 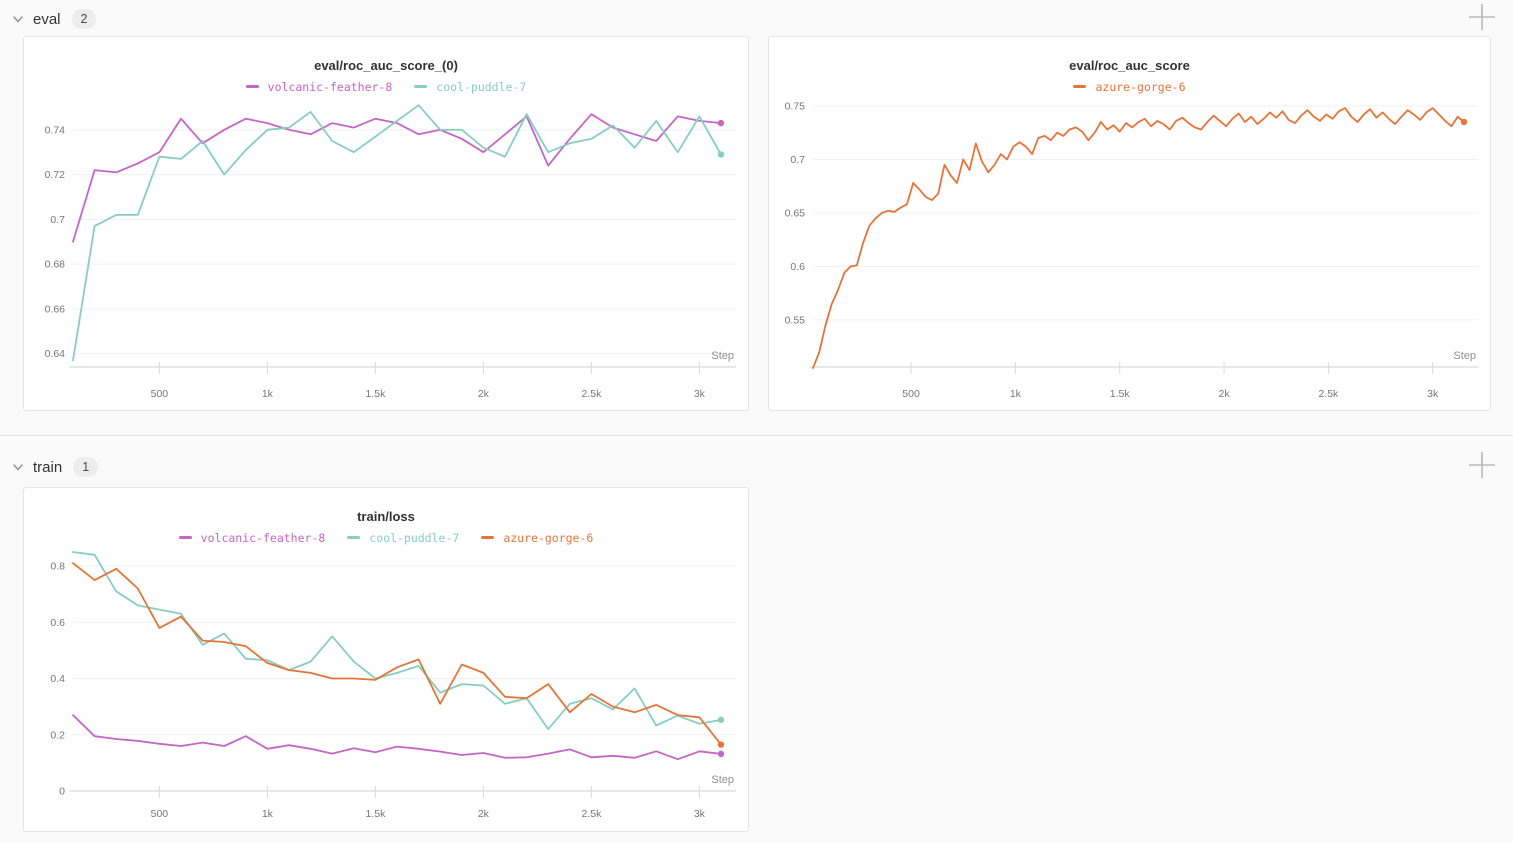 I want to click on y-tick-label: 0.74, so click(x=55, y=130).